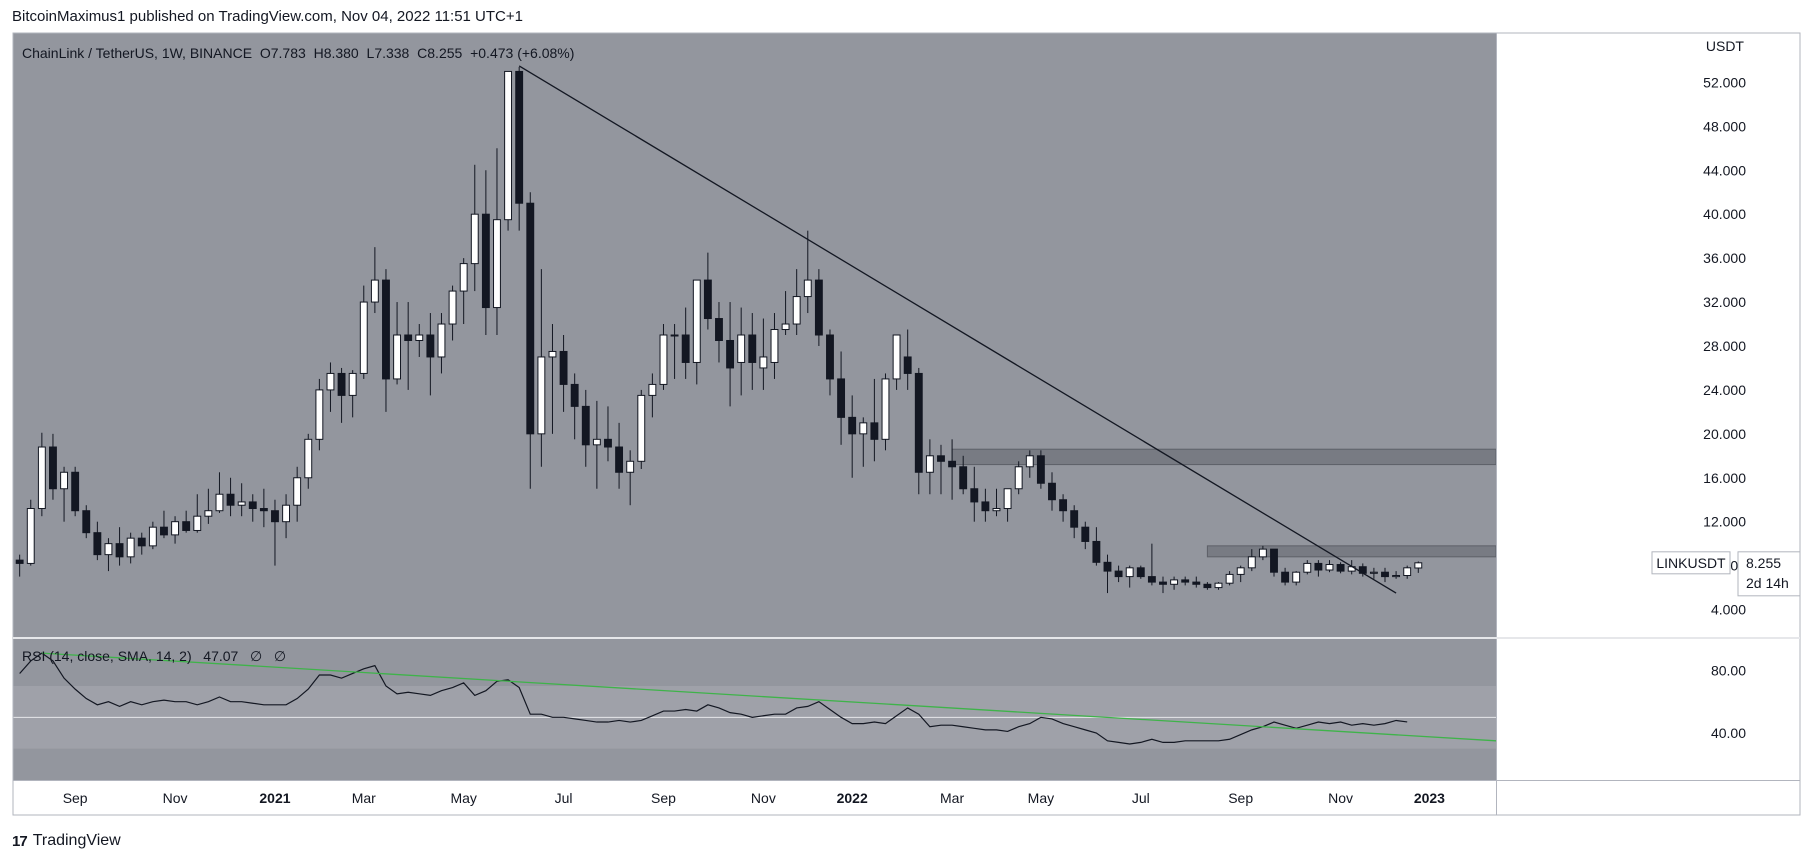 The width and height of the screenshot is (1814, 861). Describe the element at coordinates (256, 656) in the screenshot. I see `rsi-legend-extra-1: ∅` at that location.